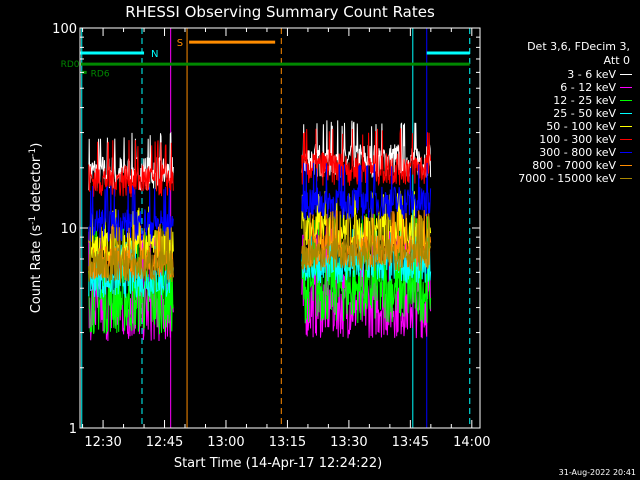 The image size is (640, 480). What do you see at coordinates (574, 165) in the screenshot?
I see `legend-item-label: 800 - 7000 keV` at bounding box center [574, 165].